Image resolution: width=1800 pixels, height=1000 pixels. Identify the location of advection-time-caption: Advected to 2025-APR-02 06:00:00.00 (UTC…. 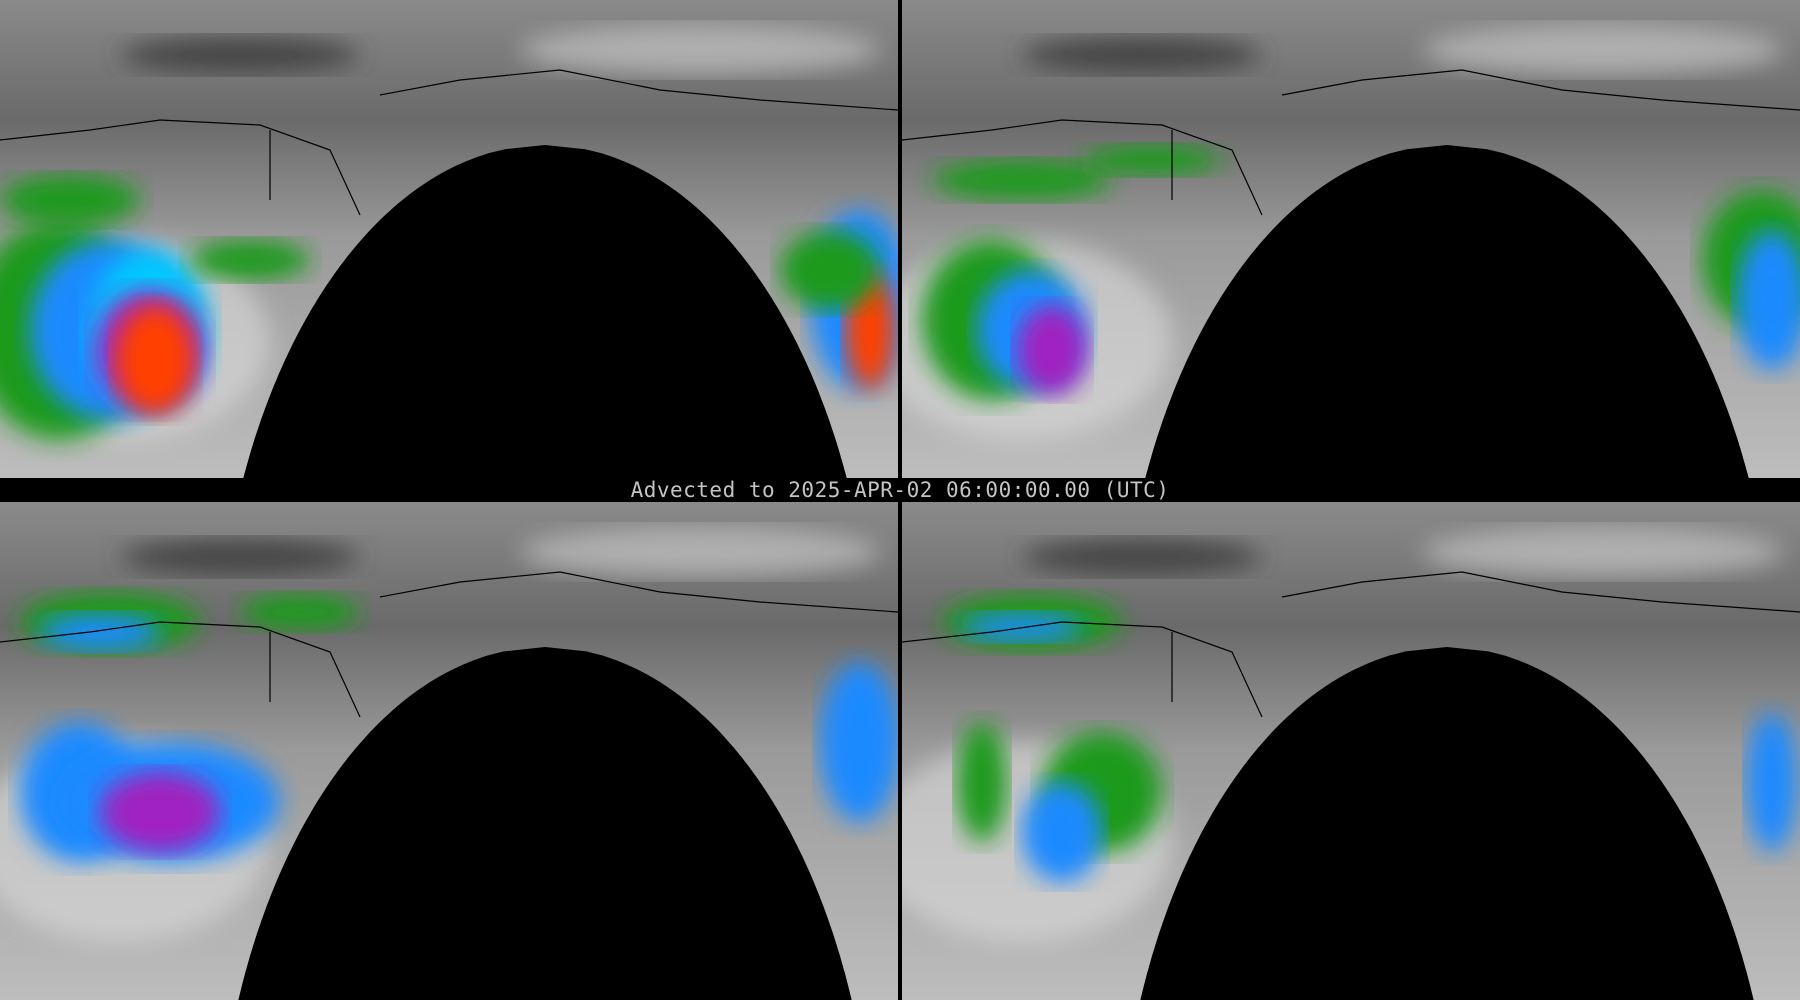
(900, 490).